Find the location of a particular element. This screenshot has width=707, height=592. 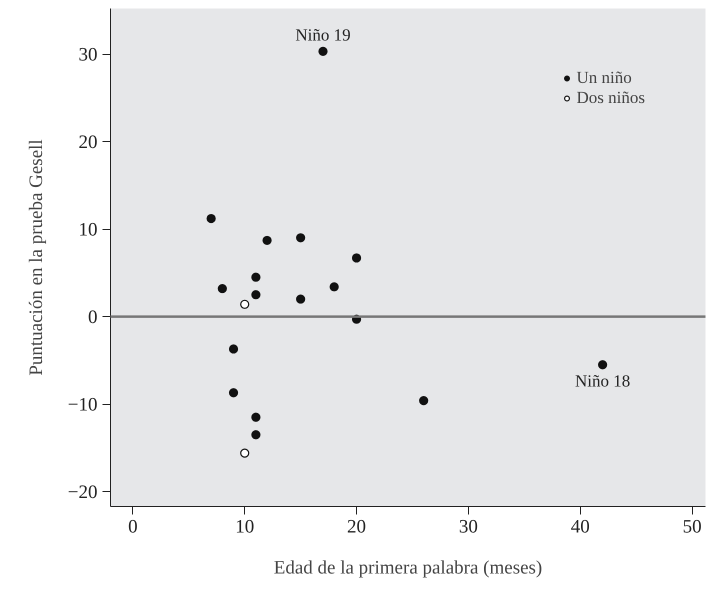

y-tick-label: −10 is located at coordinates (83, 405).